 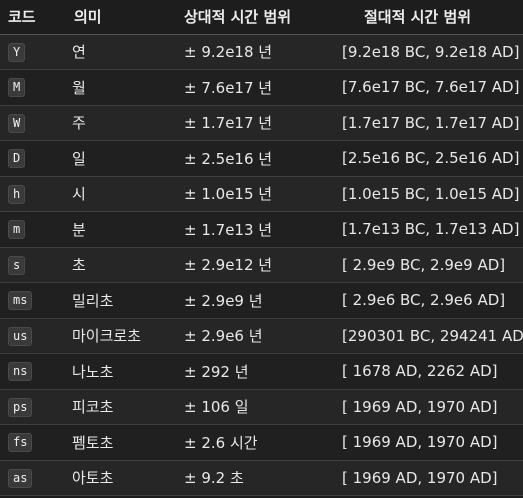 I want to click on code-cell: ps, so click(x=30, y=407).